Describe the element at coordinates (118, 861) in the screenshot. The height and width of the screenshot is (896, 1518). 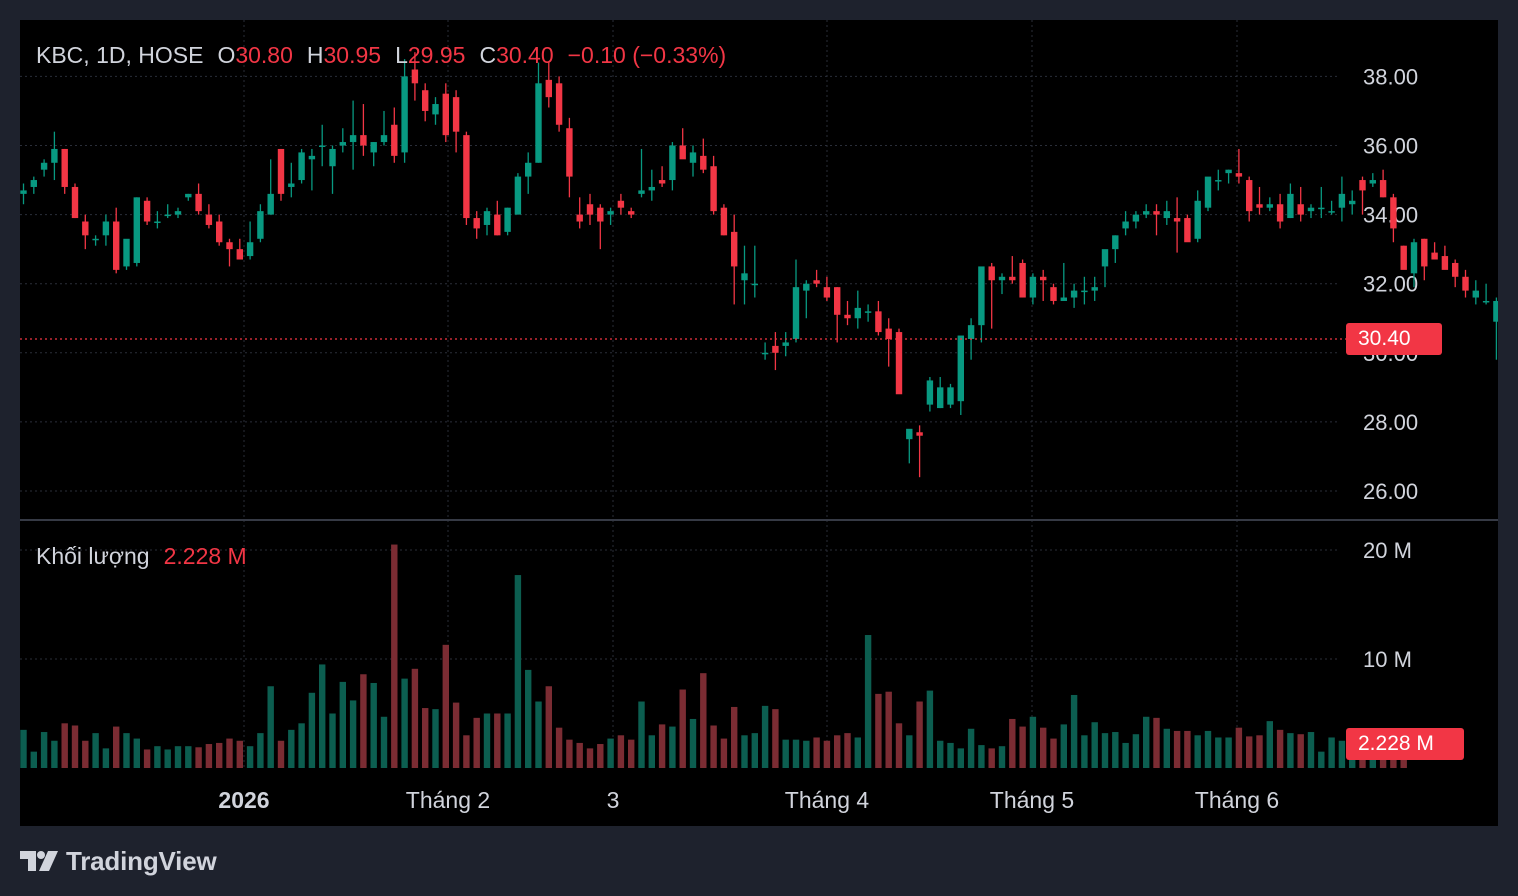
I see `tradingview-logo: TradingView` at that location.